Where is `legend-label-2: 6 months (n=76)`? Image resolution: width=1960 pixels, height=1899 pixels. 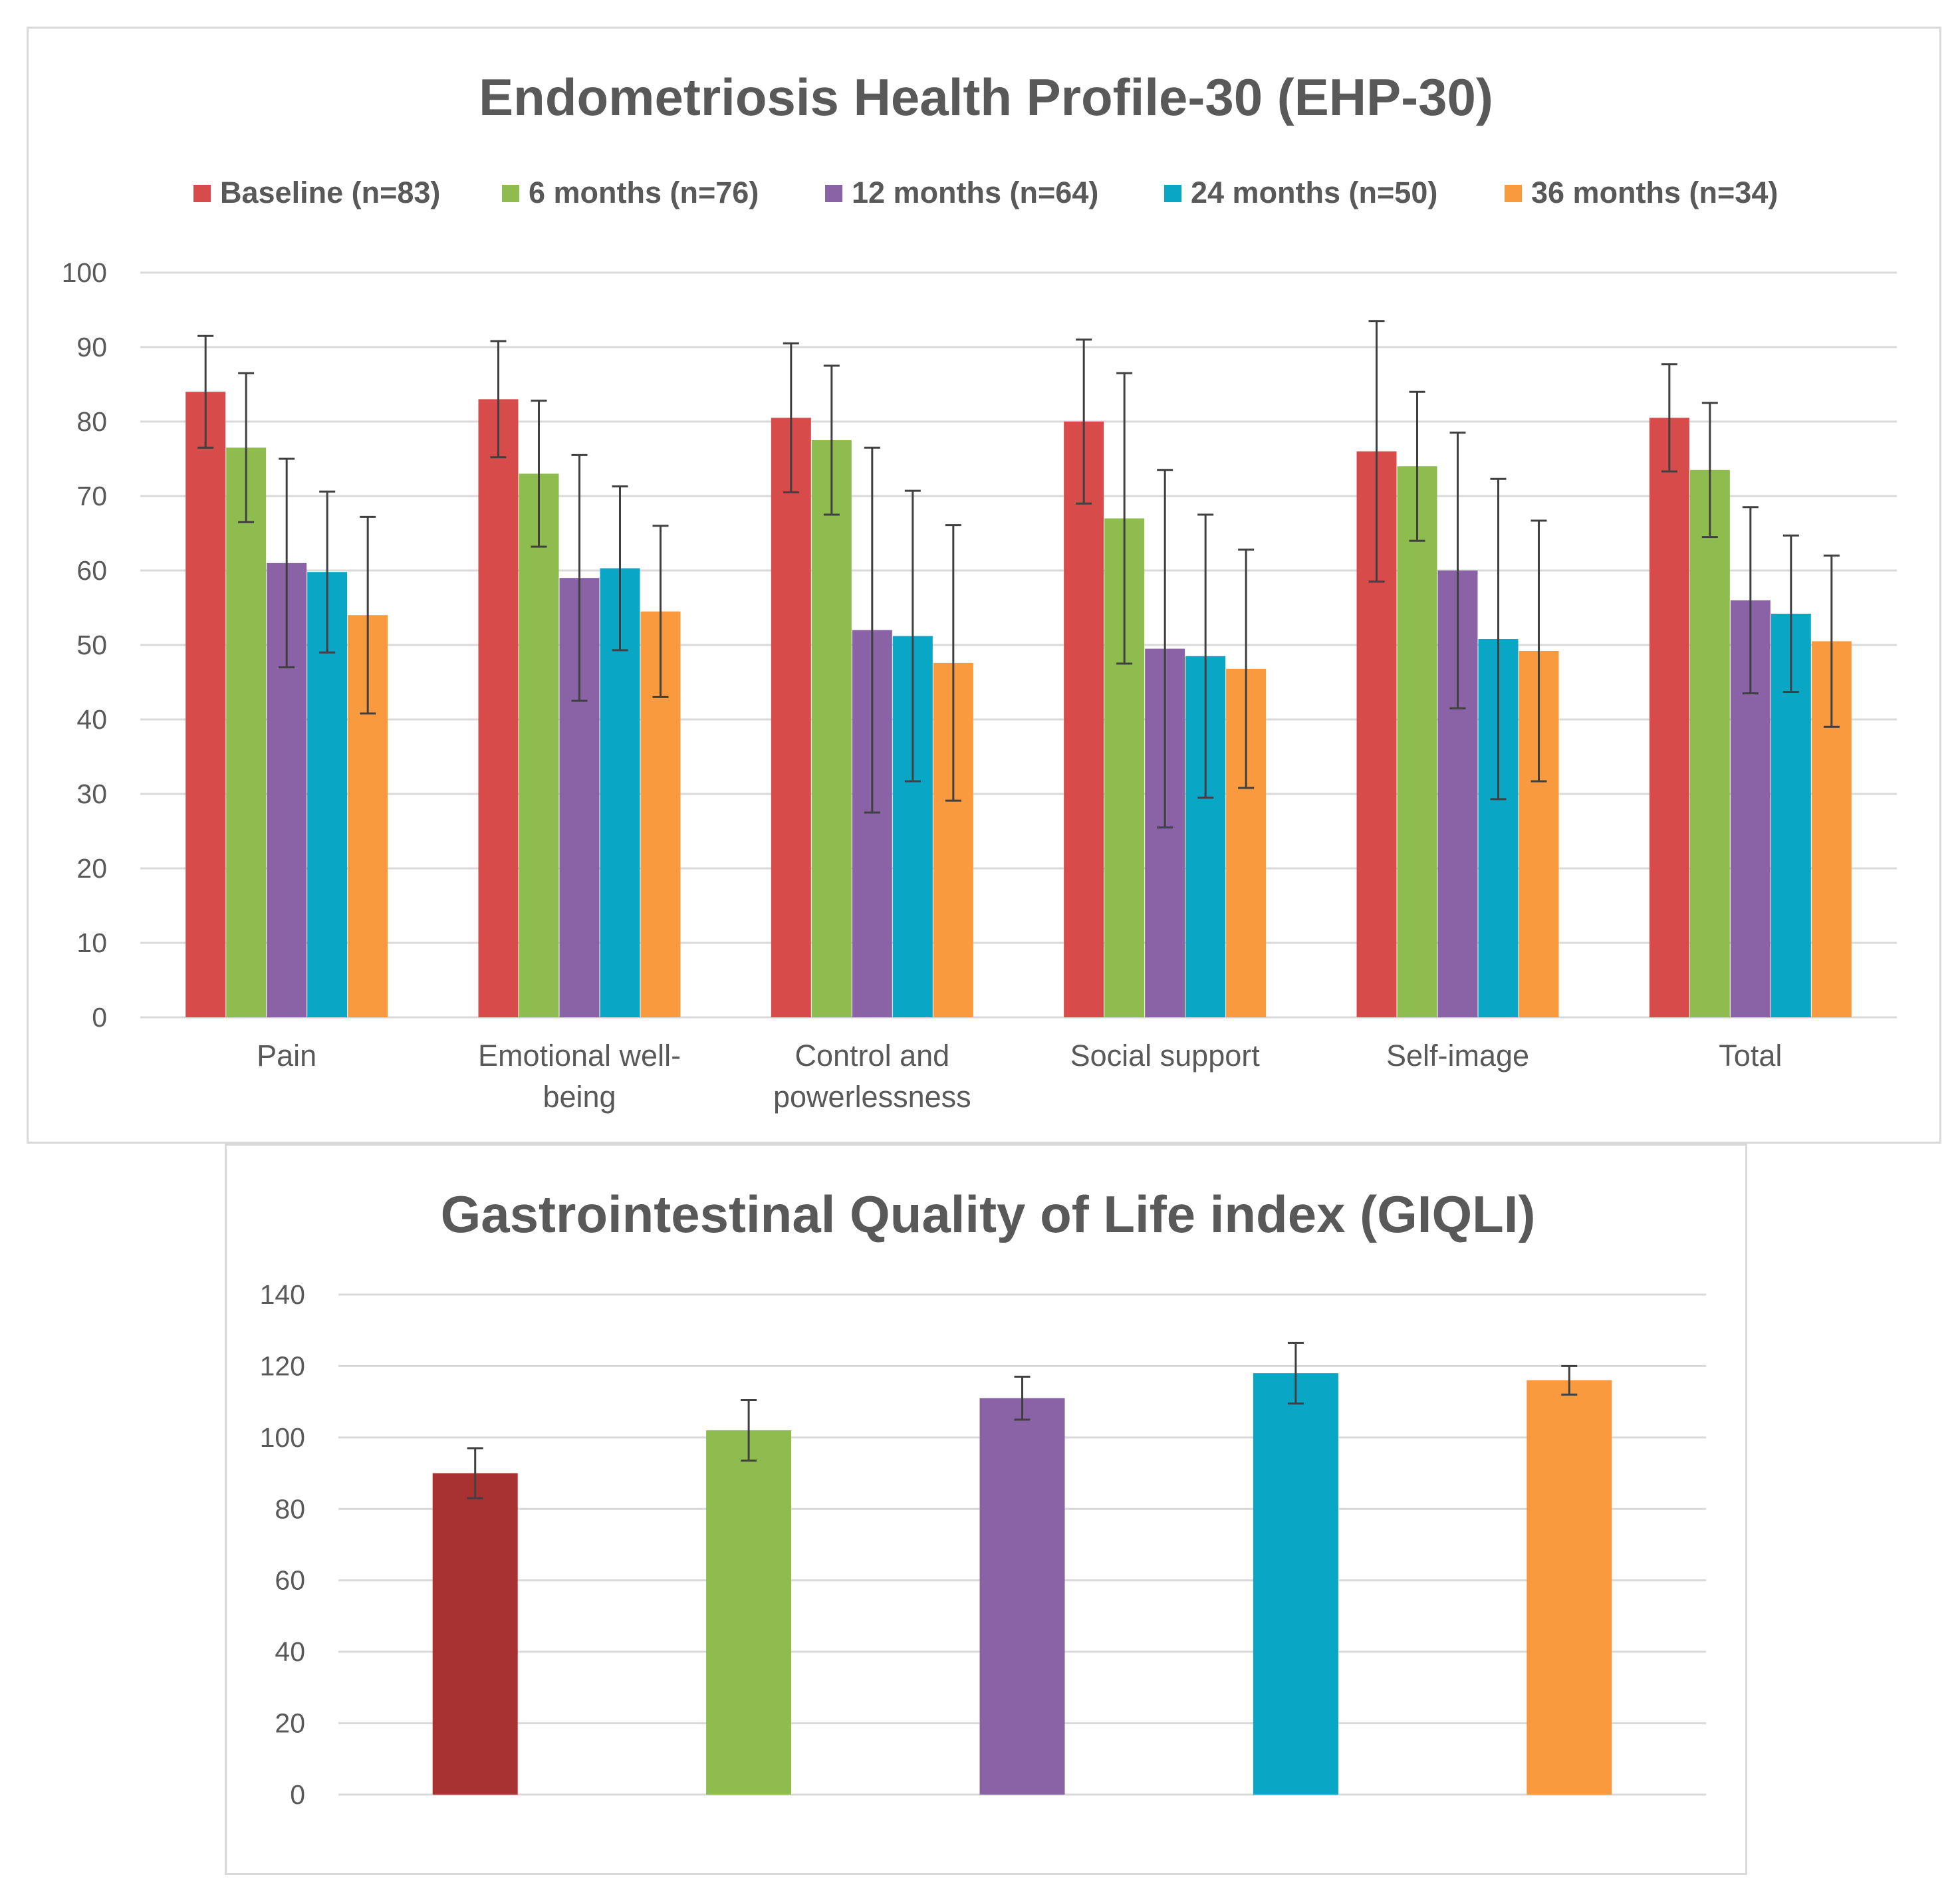
legend-label-2: 6 months (n=76) is located at coordinates (644, 192).